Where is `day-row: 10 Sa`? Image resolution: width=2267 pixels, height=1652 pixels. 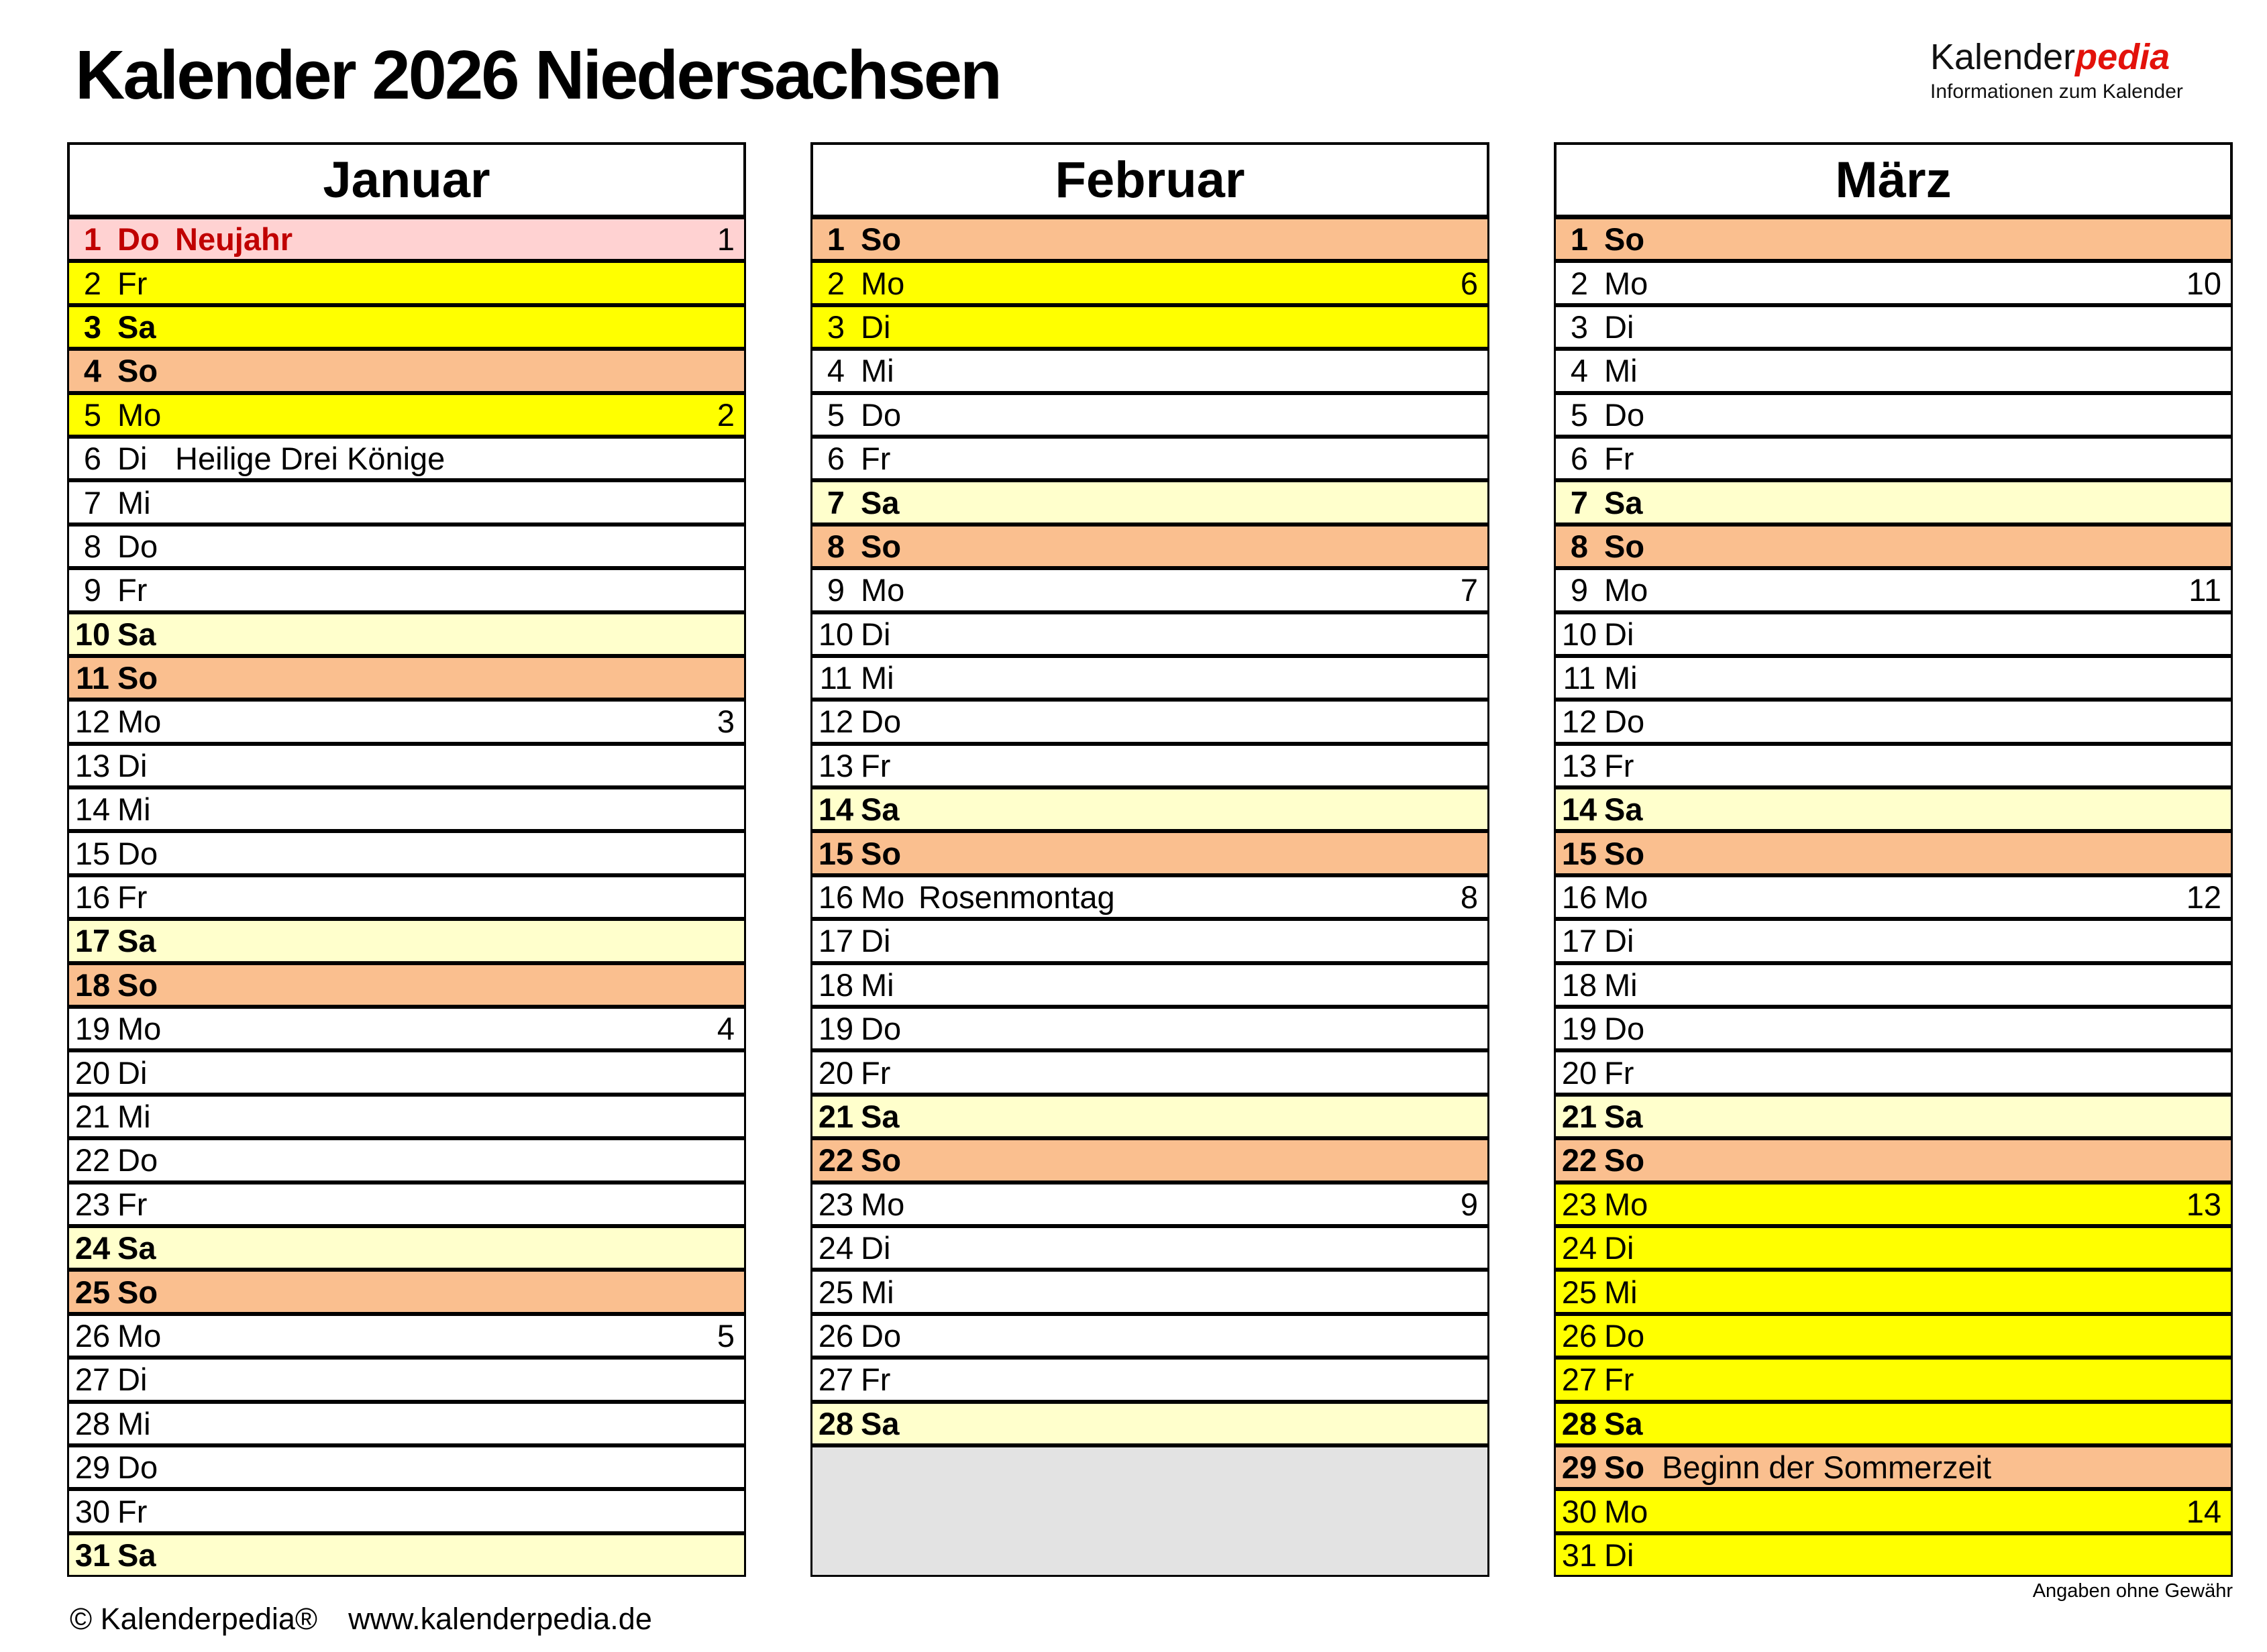 day-row: 10 Sa is located at coordinates (406, 634).